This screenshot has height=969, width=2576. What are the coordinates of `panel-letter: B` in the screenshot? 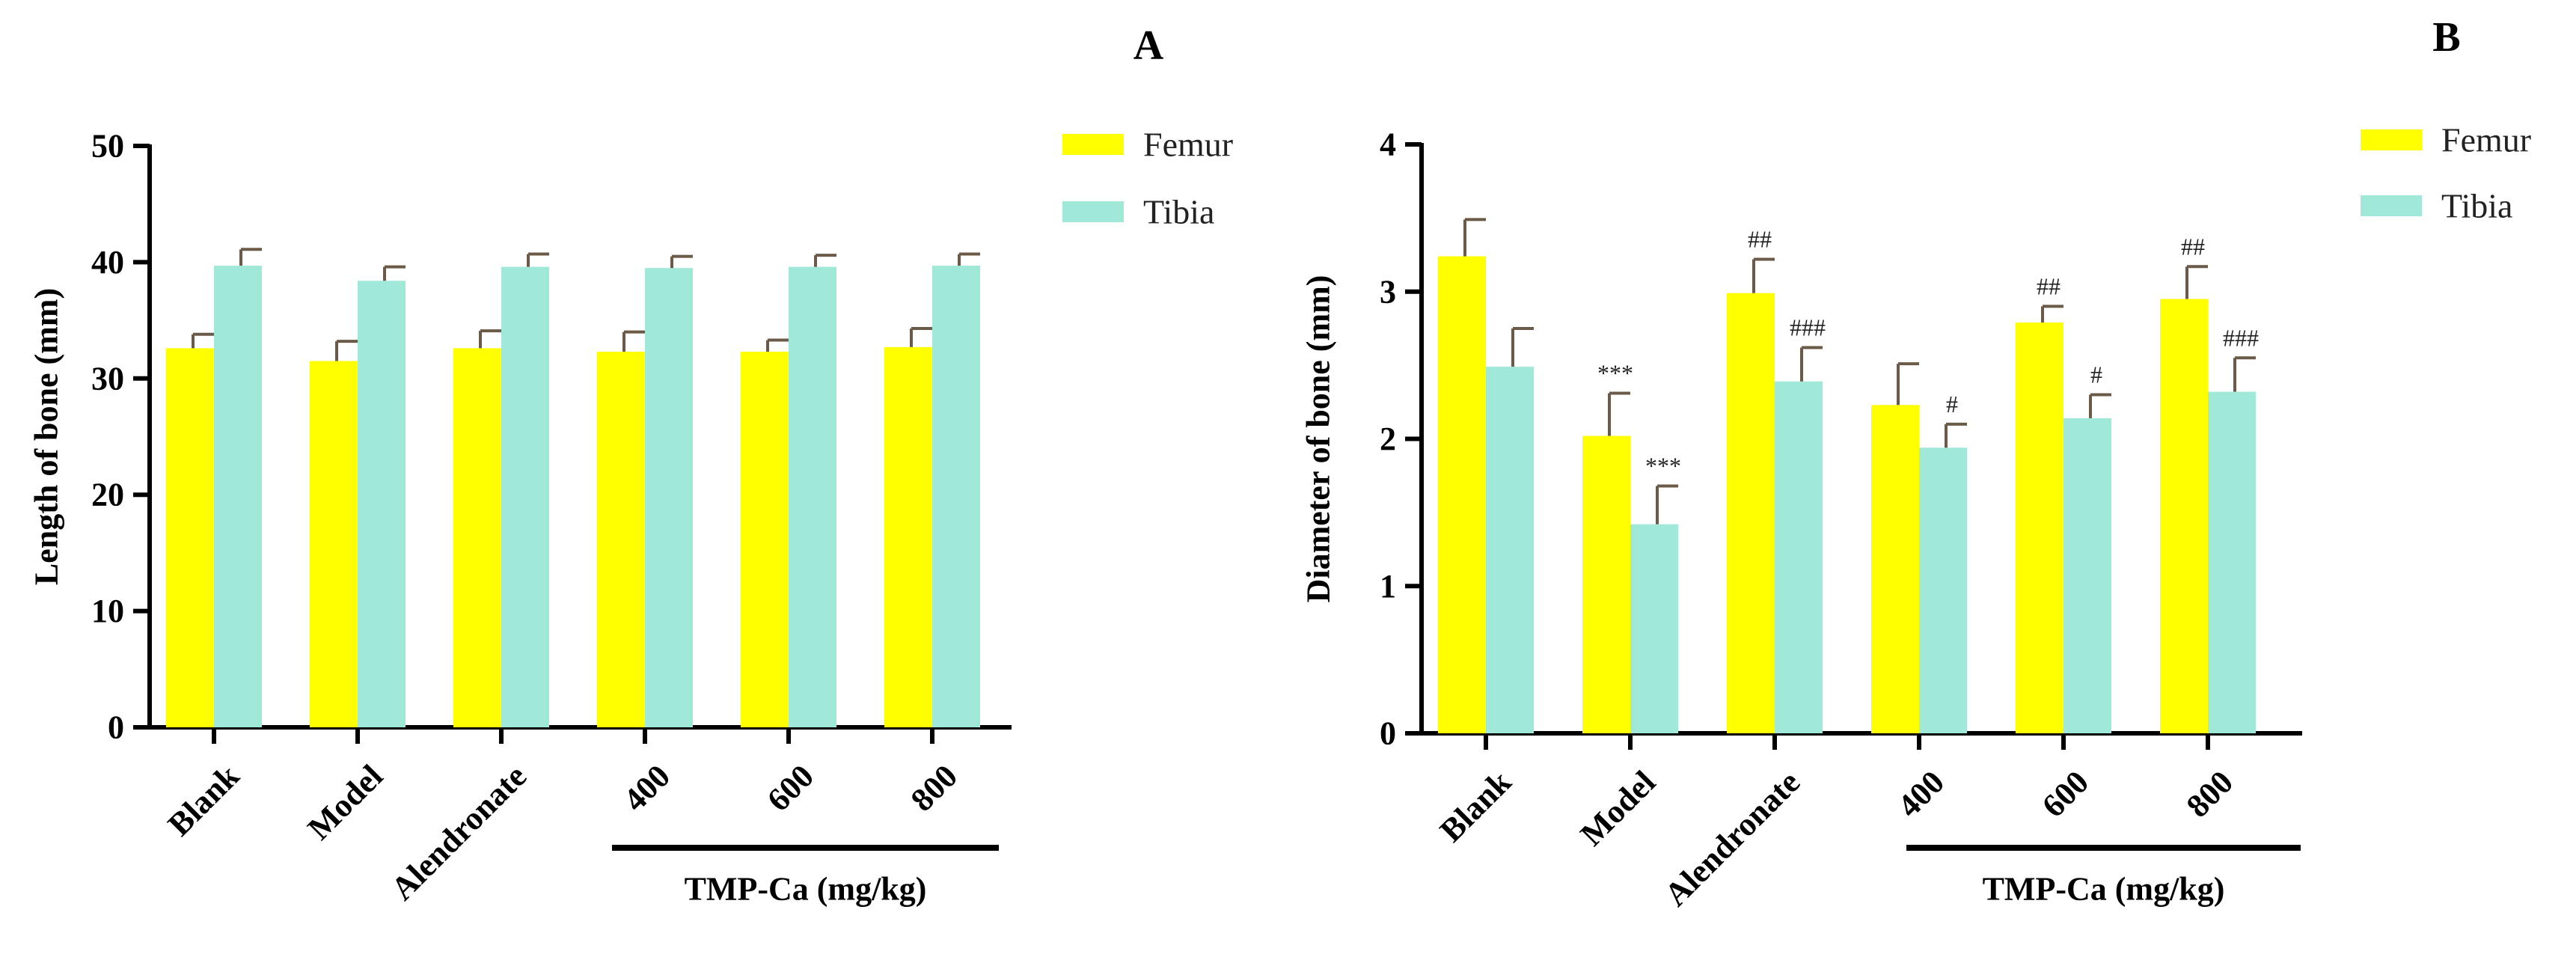 It's located at (2446, 37).